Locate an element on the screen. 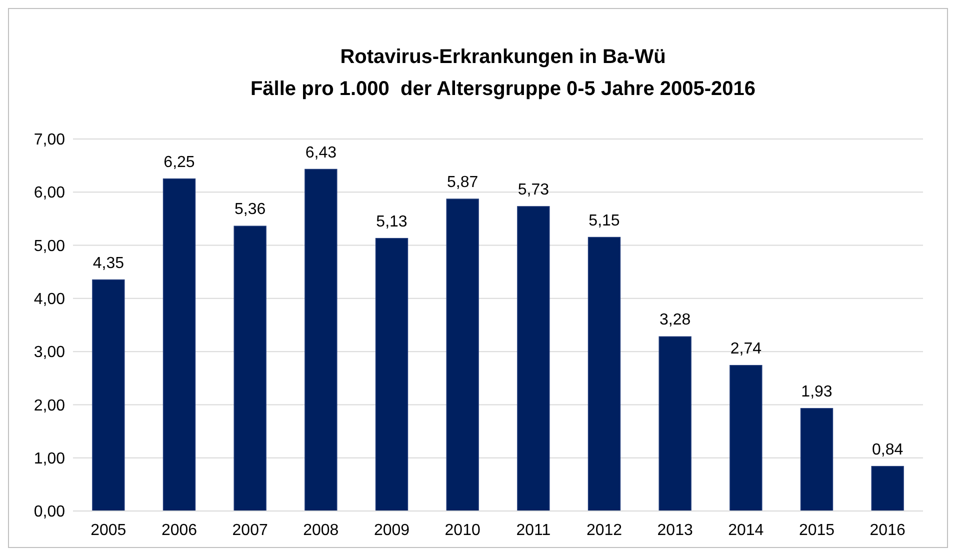 The image size is (957, 558). x-tick-label: 2010 is located at coordinates (462, 530).